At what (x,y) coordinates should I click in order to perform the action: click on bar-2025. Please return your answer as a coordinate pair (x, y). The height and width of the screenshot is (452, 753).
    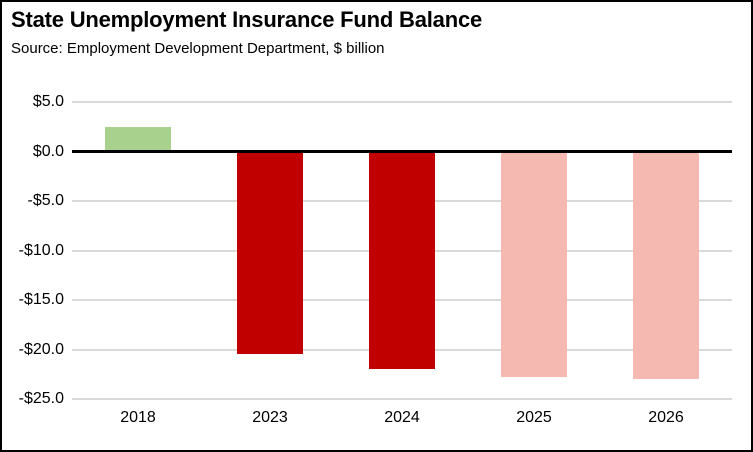
    Looking at the image, I should click on (534, 264).